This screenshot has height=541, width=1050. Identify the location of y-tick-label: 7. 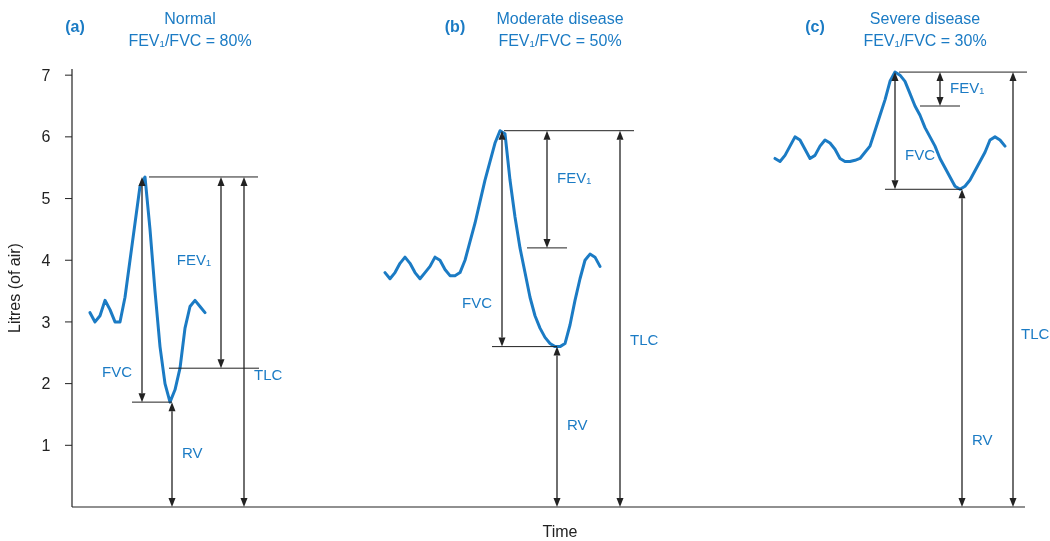
(46, 75).